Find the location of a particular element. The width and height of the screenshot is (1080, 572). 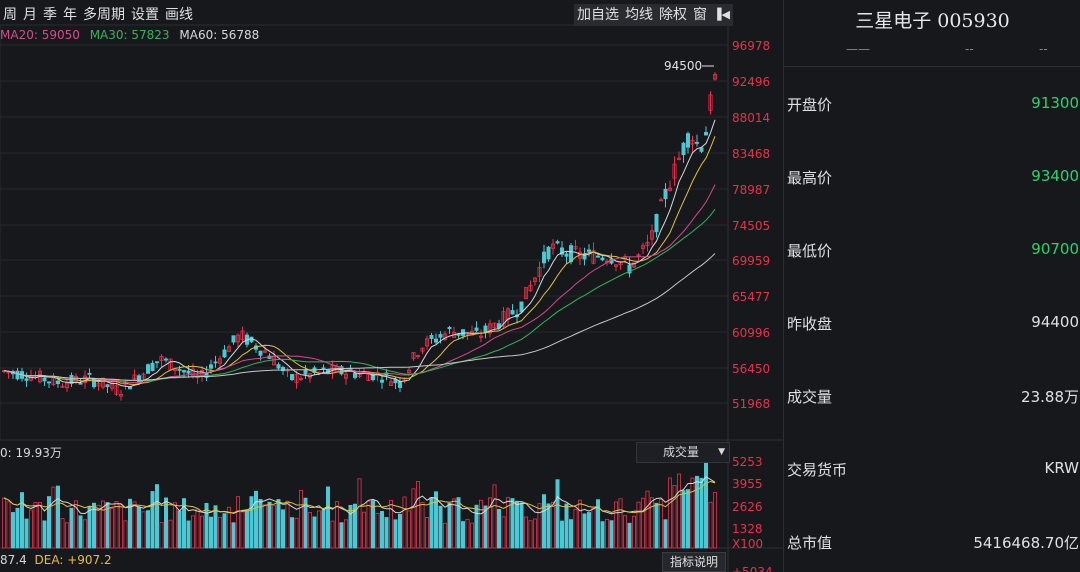

period-toolbar: 周 月 季 年 多周期 设置 画线 is located at coordinates (98, 15).